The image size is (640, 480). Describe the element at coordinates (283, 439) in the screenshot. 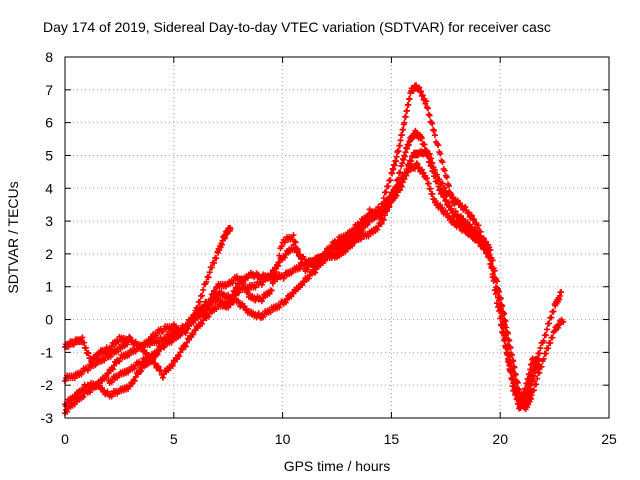

I see `x-tick-label: 10` at that location.